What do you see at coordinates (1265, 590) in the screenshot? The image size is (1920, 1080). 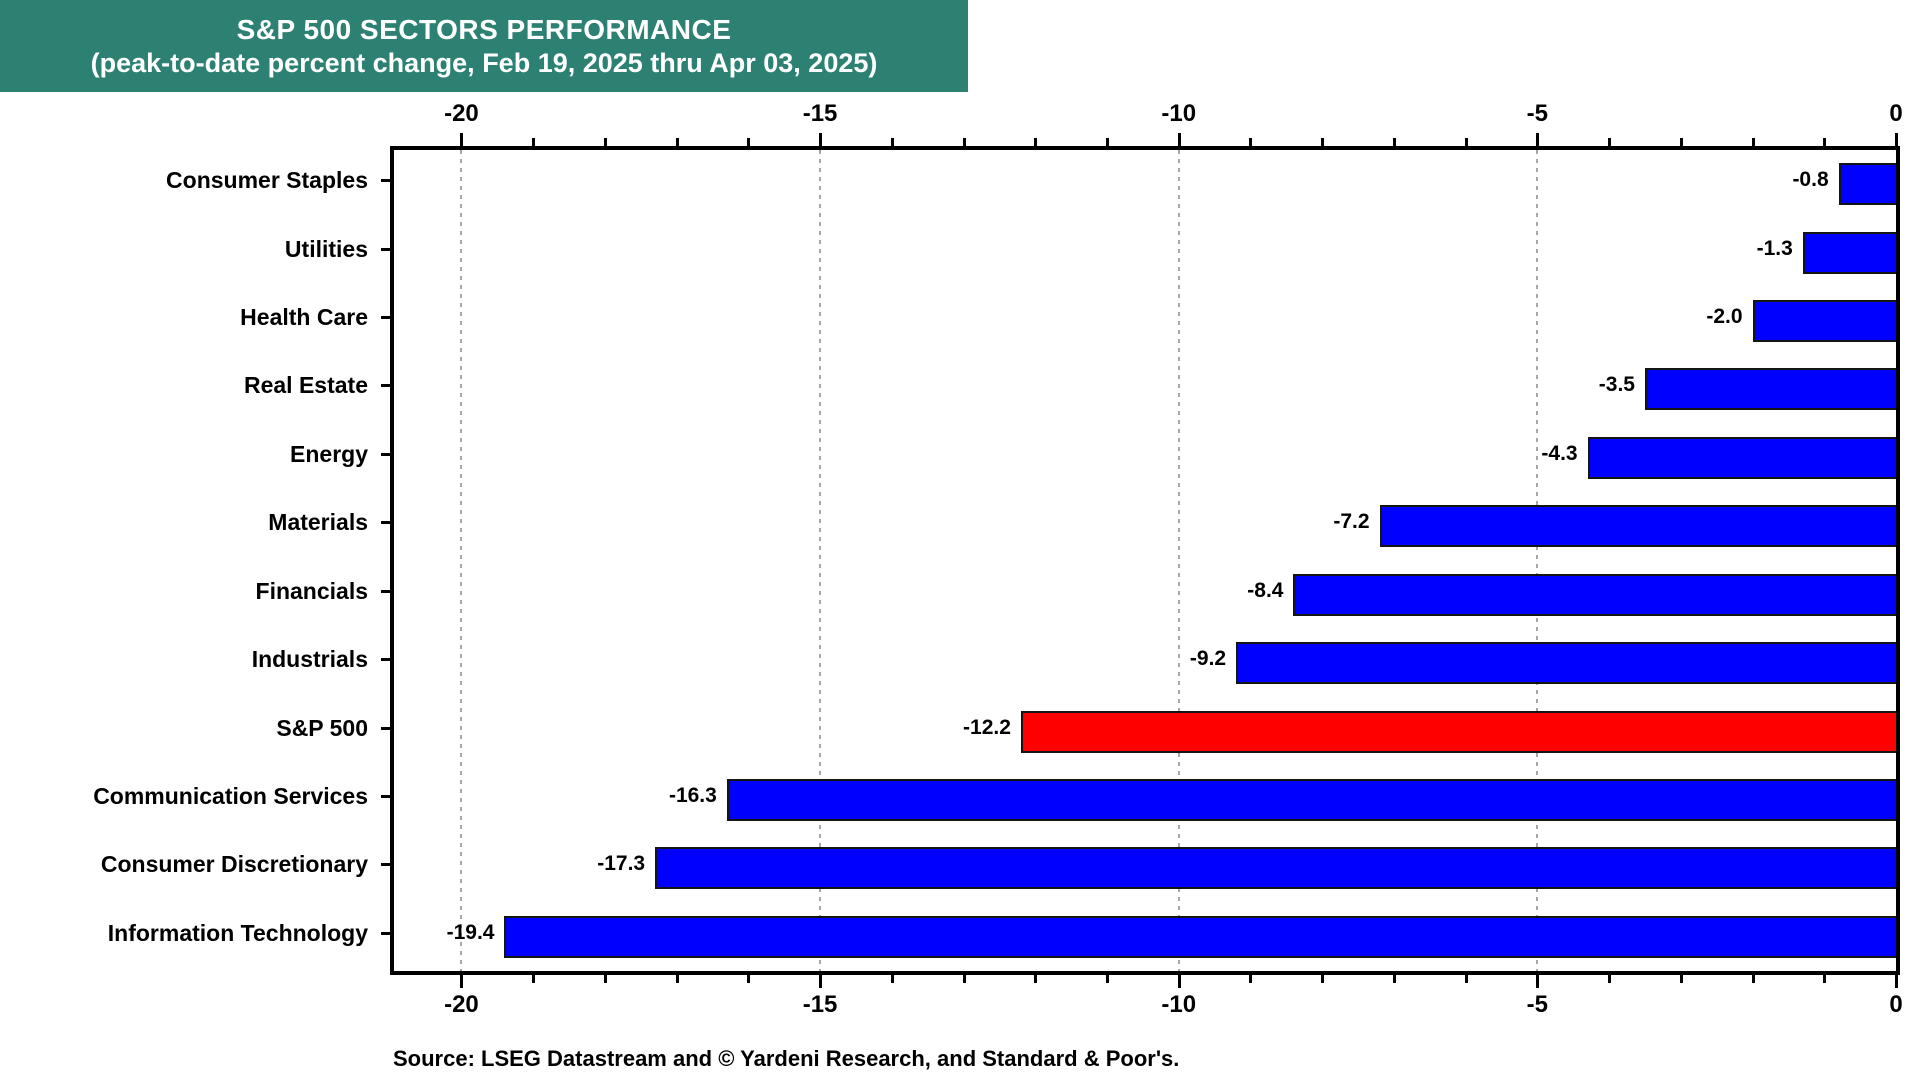 I see `value-label: -8.4` at bounding box center [1265, 590].